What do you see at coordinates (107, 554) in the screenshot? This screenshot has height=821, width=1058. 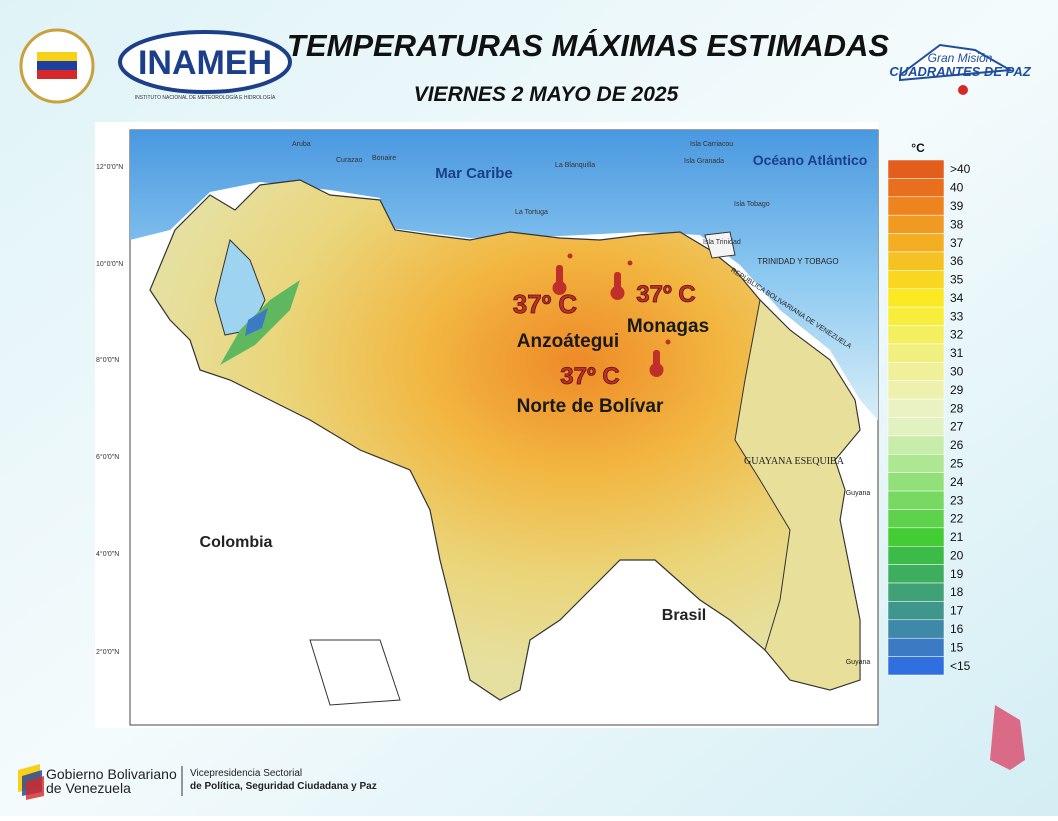 I see `lat-label: 4°0'0"N` at bounding box center [107, 554].